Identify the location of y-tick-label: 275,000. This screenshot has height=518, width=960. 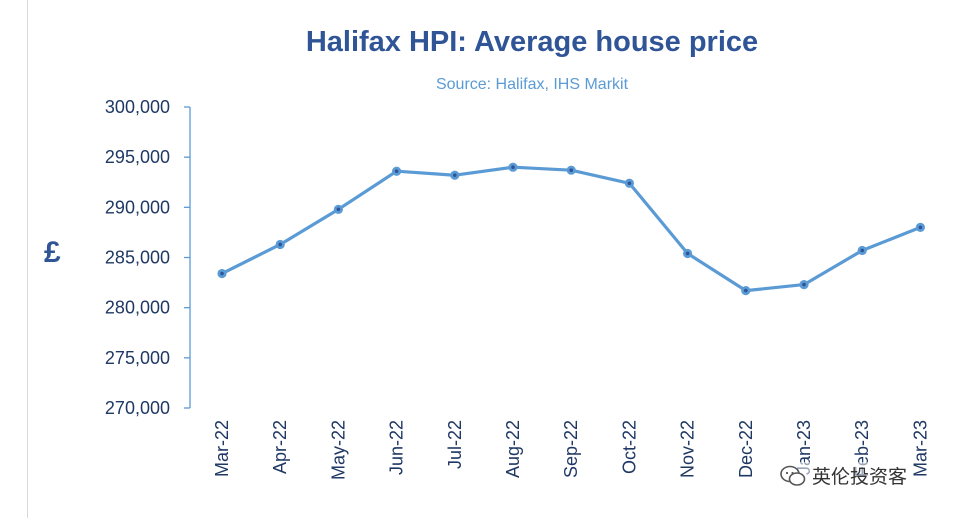
(137, 358).